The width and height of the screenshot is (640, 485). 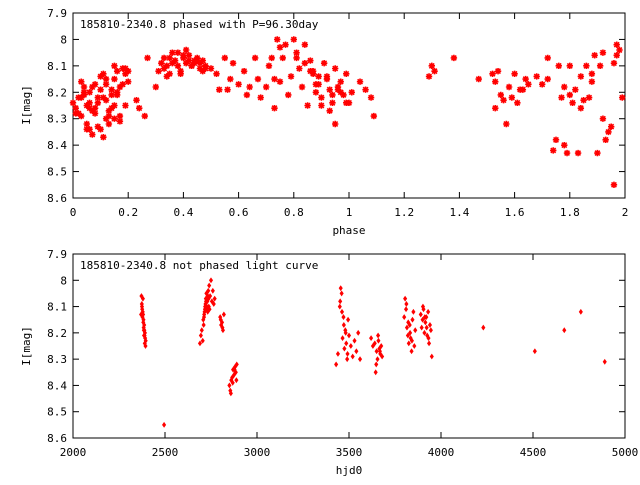 What do you see at coordinates (199, 265) in the screenshot?
I see `chart-title: 185810-2340.8 not phased light curve` at bounding box center [199, 265].